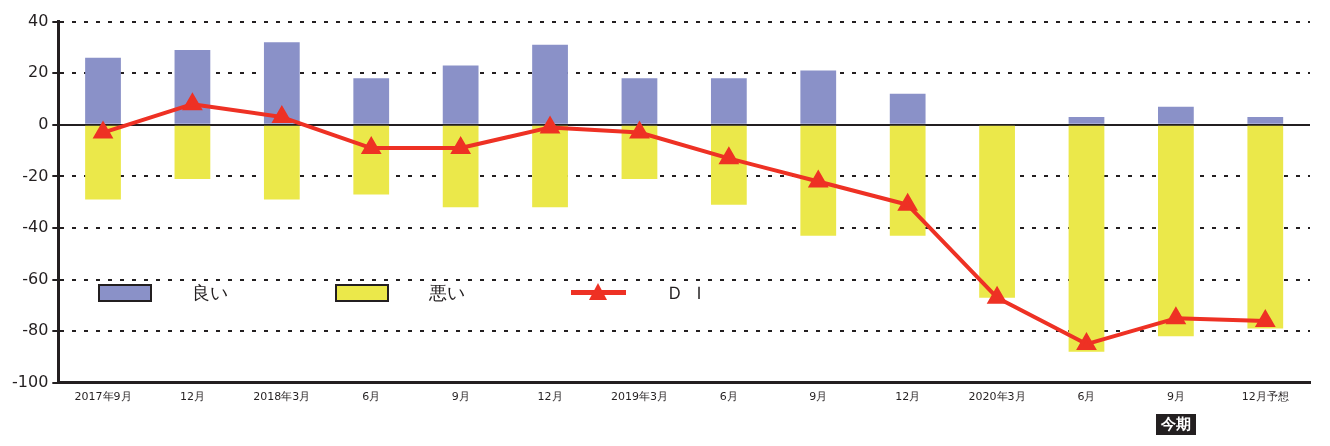 The image size is (1330, 446). I want to click on legend-label: 悪い, so click(446, 292).